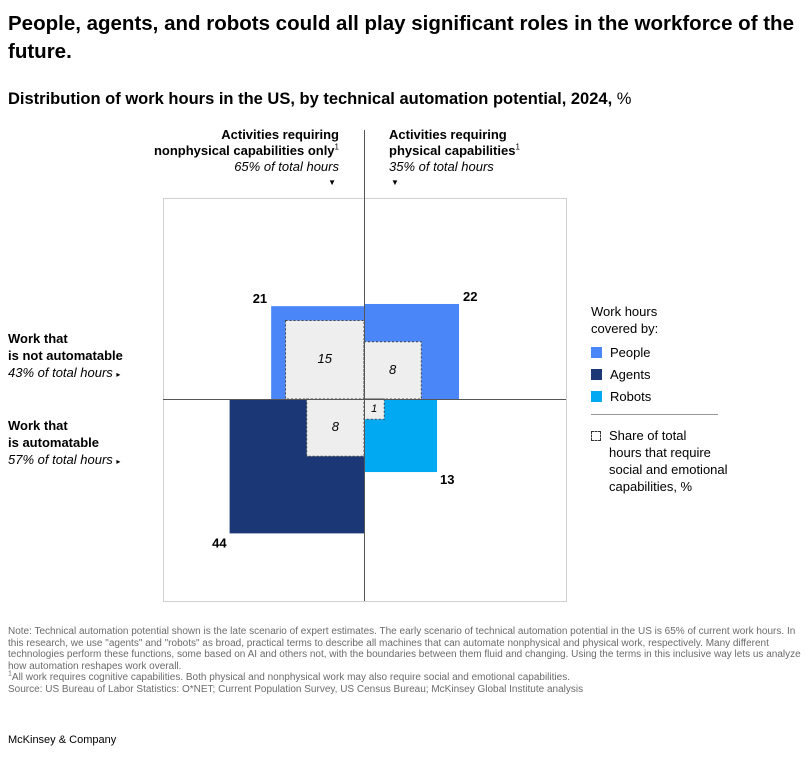  What do you see at coordinates (452, 150) in the screenshot?
I see `col-physical-line2: physical capabilities` at bounding box center [452, 150].